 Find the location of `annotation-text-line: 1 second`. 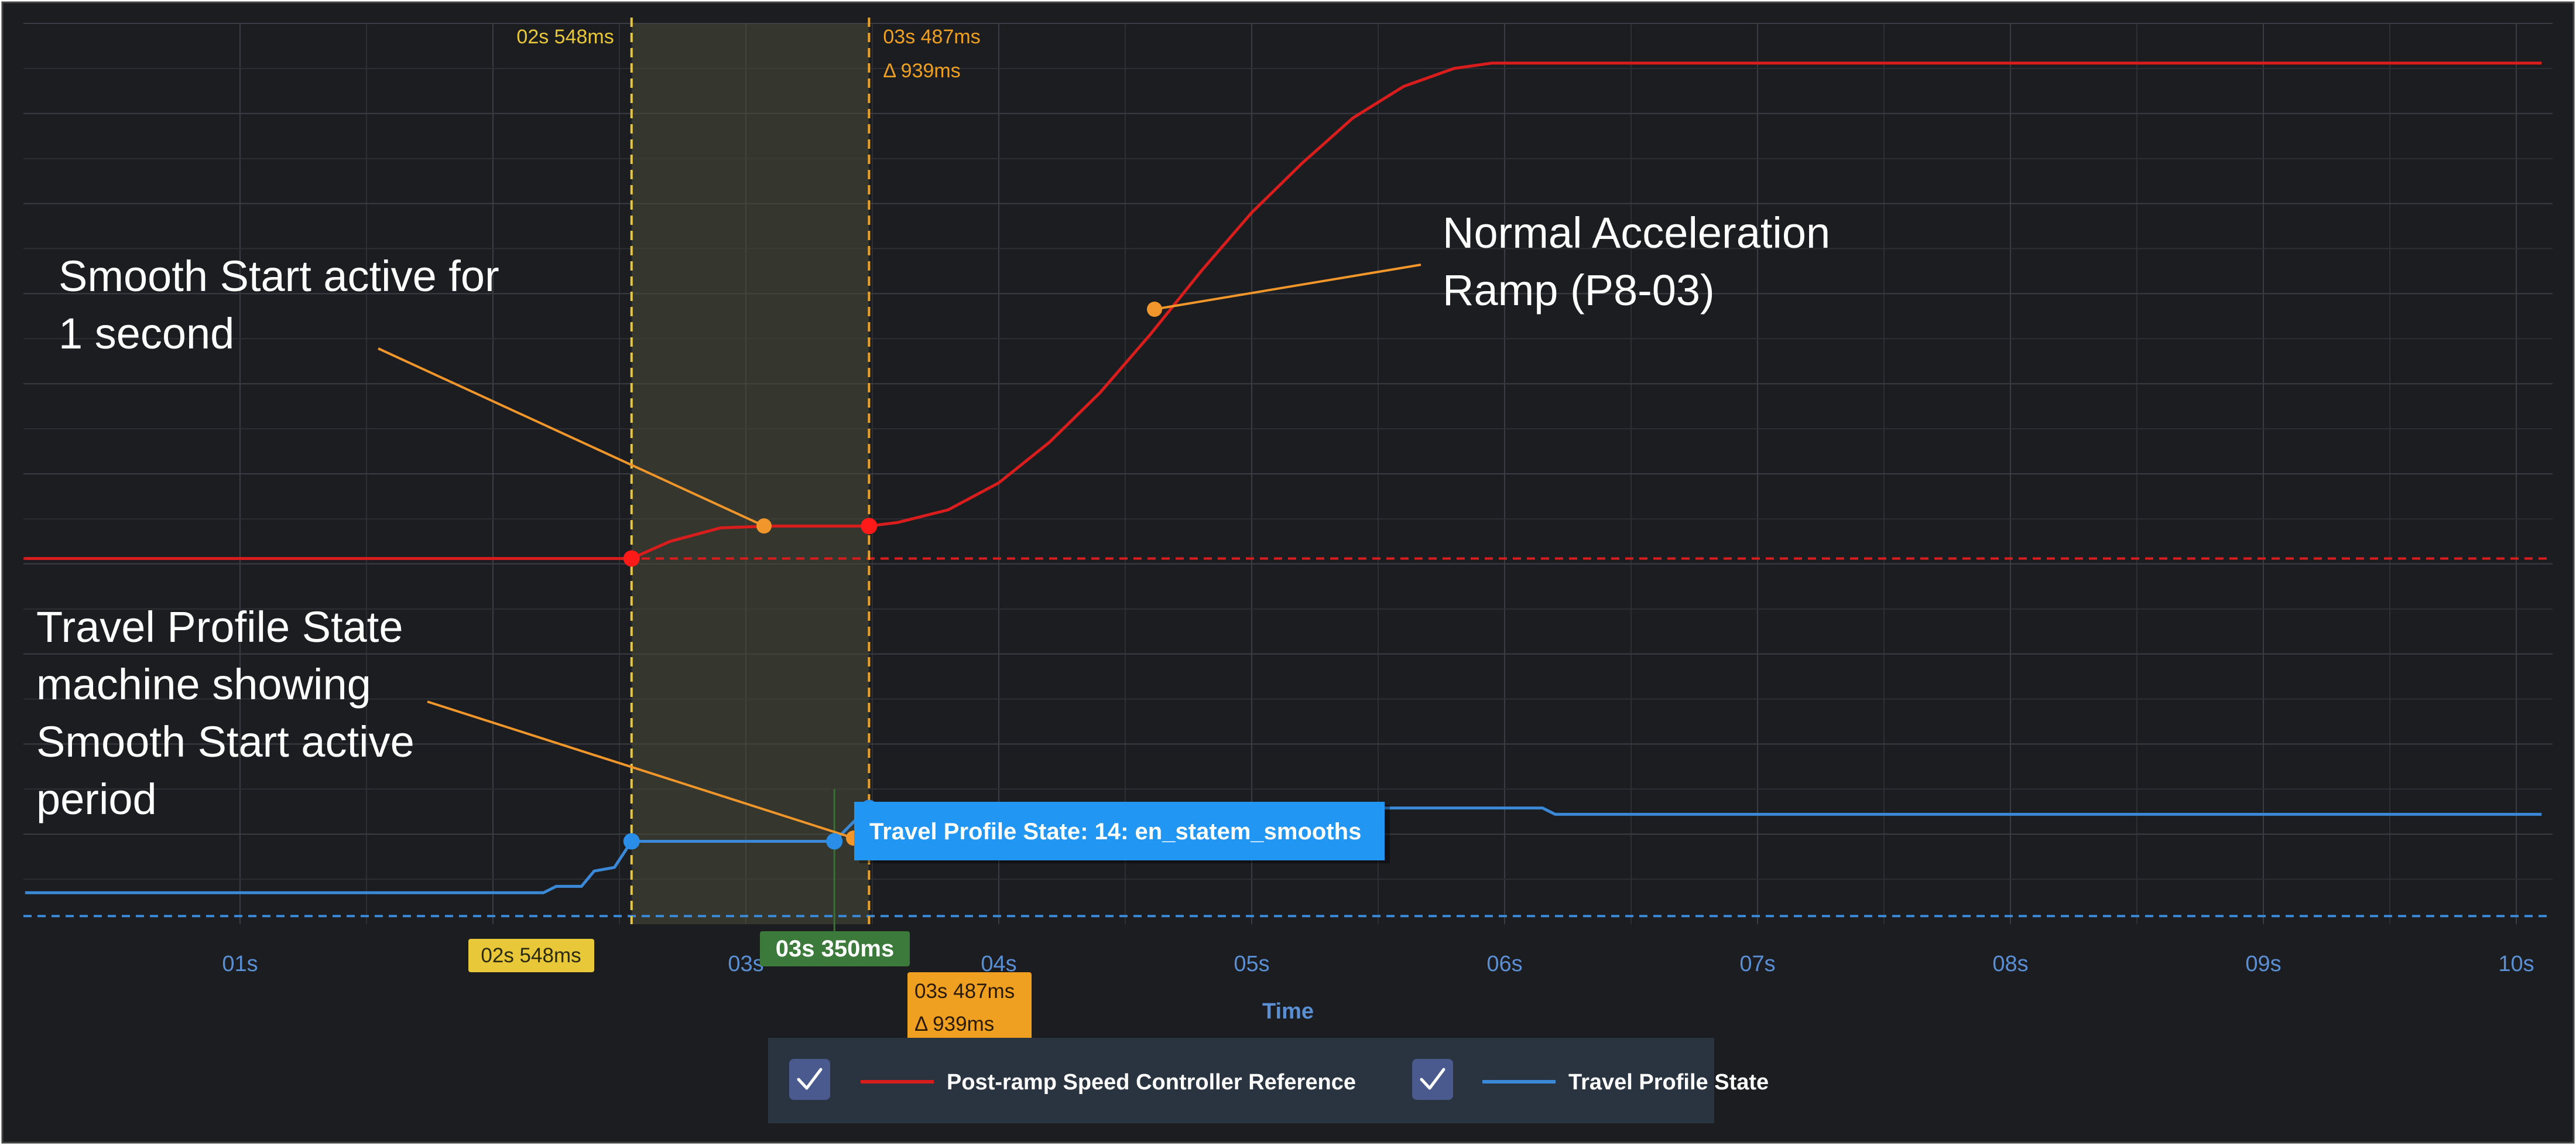

annotation-text-line: 1 second is located at coordinates (146, 333).